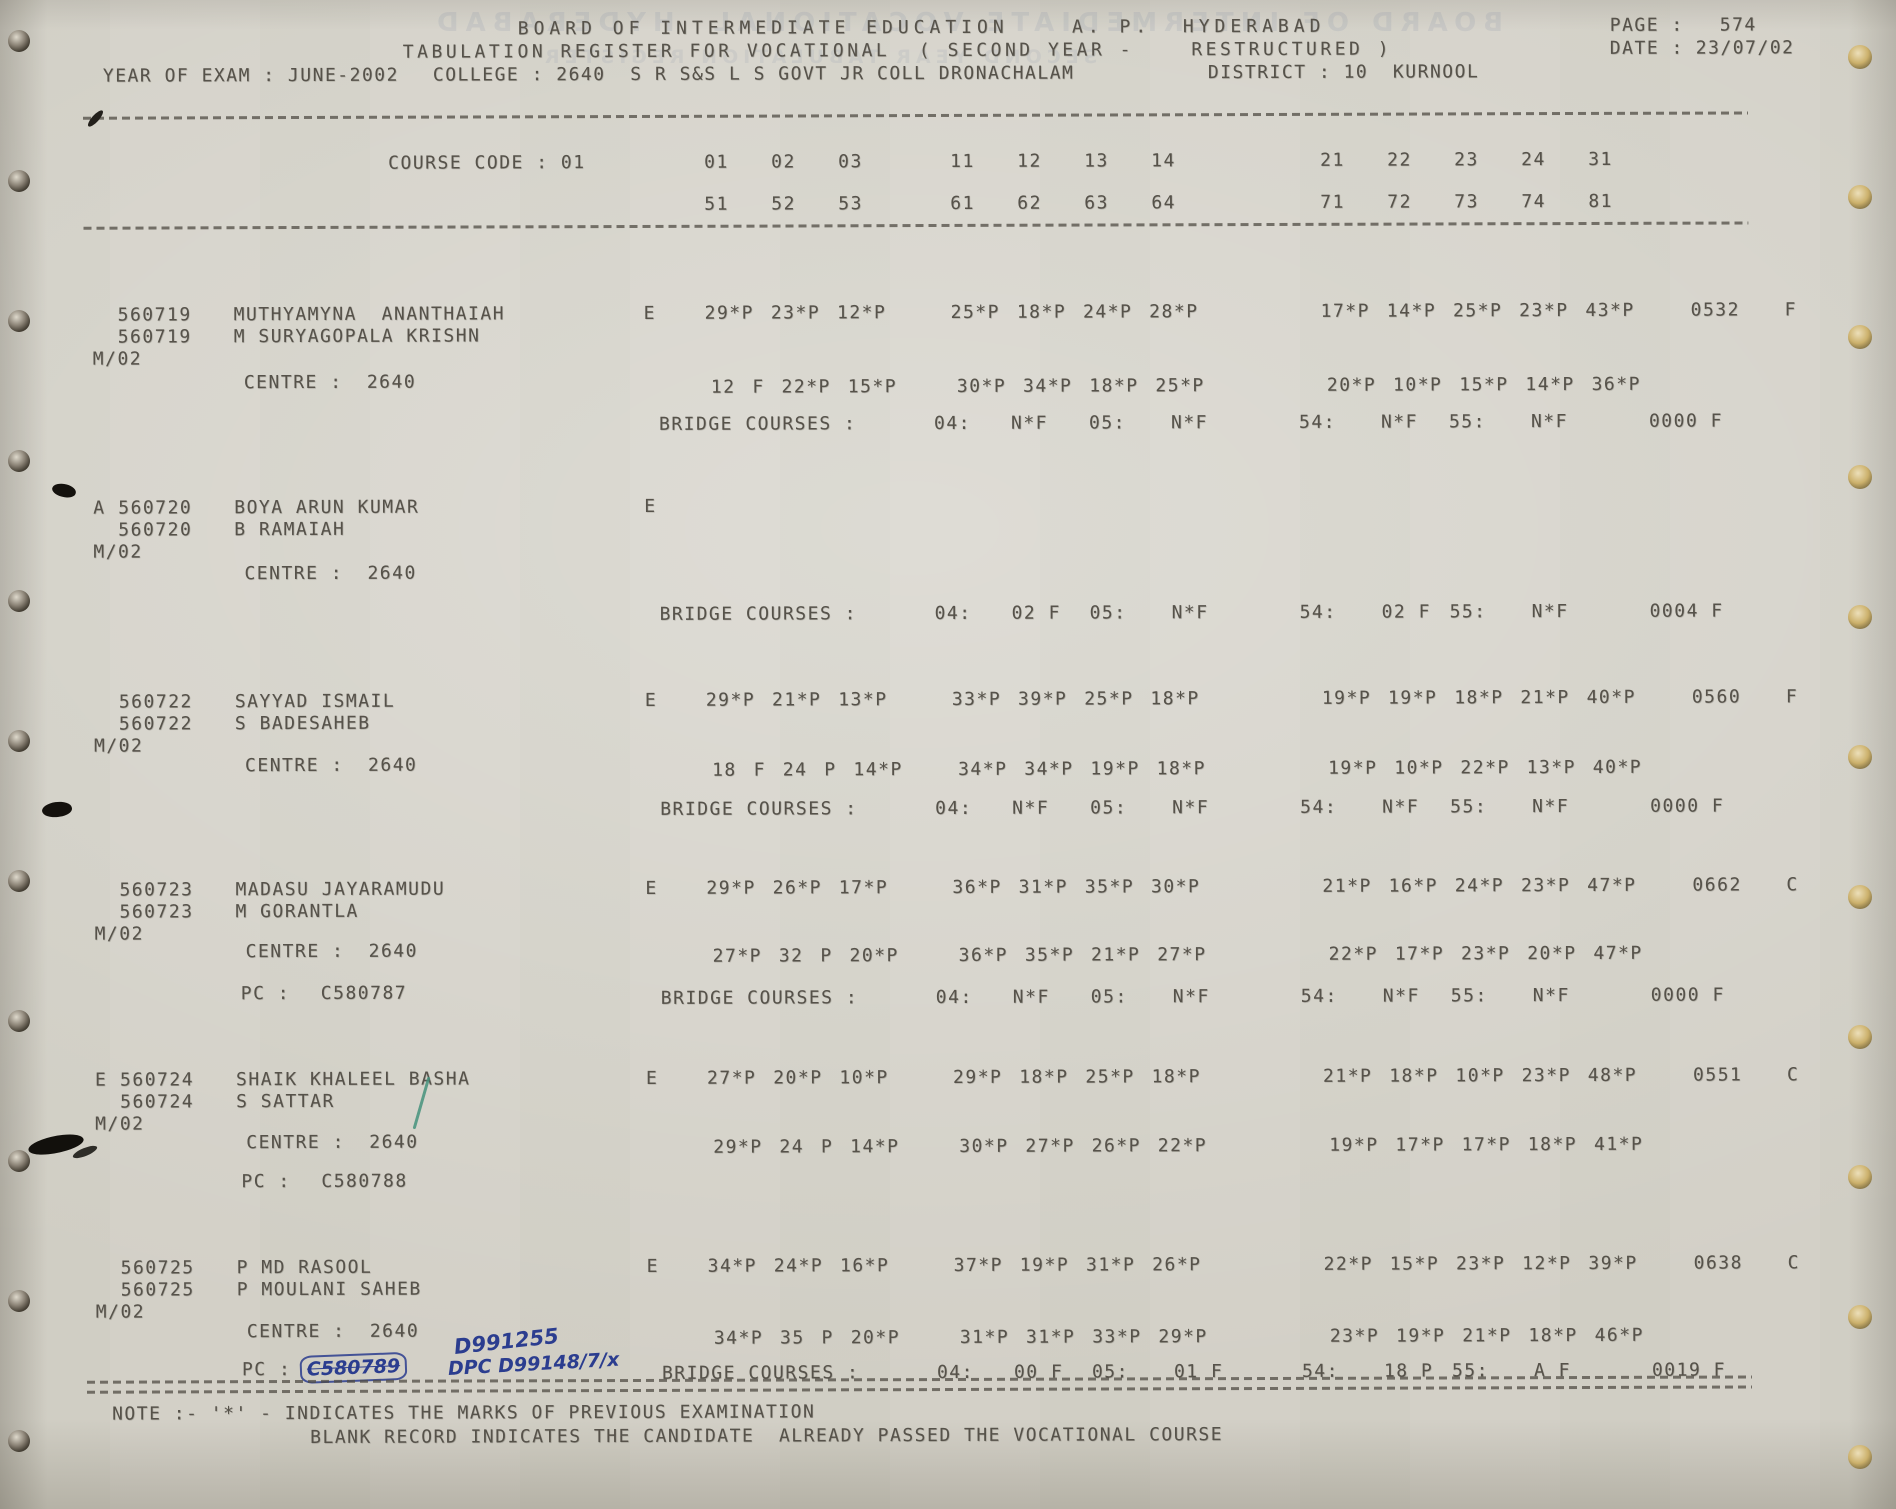  I want to click on marks2-group2: 30*P 27*P 26*P 22*P, so click(1083, 1146).